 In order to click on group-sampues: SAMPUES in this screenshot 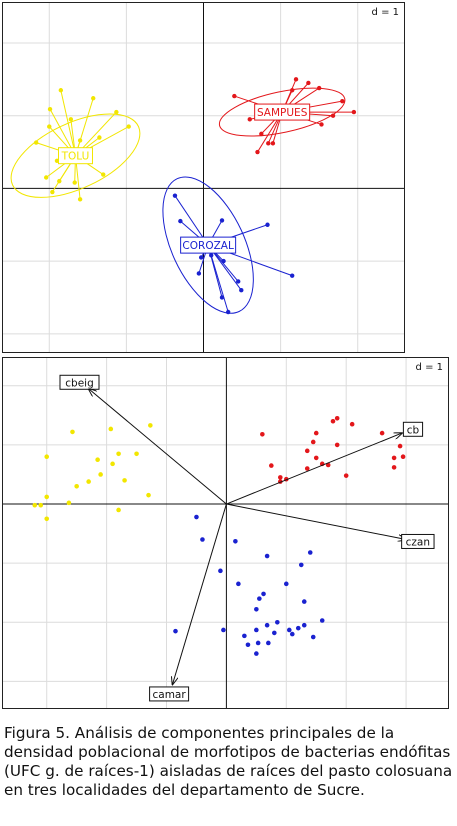, I will do `click(287, 116)`.